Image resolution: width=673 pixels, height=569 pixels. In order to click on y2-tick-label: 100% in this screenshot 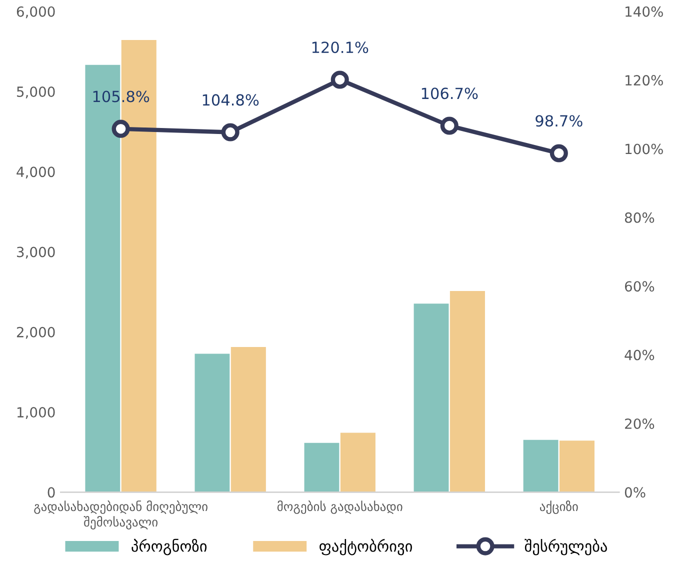, I will do `click(644, 149)`.